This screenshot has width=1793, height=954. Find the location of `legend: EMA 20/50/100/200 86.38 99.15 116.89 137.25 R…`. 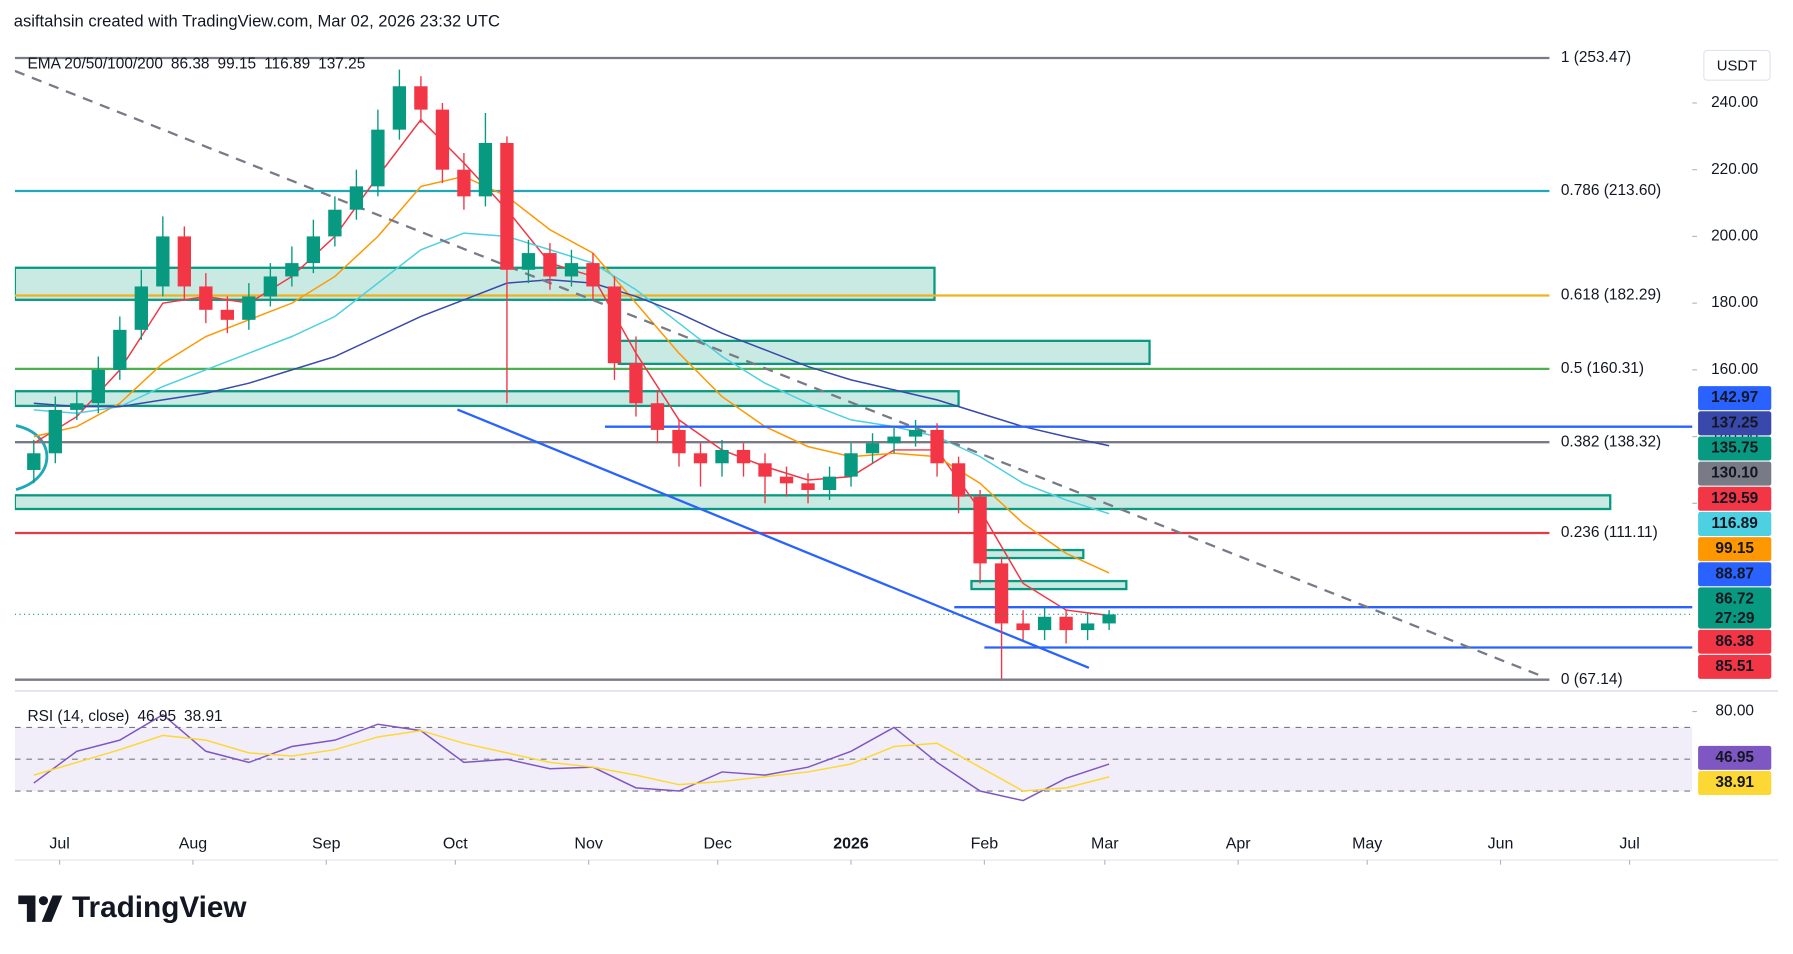

legend: EMA 20/50/100/200 86.38 99.15 116.89 137.25 R… is located at coordinates (196, 390).